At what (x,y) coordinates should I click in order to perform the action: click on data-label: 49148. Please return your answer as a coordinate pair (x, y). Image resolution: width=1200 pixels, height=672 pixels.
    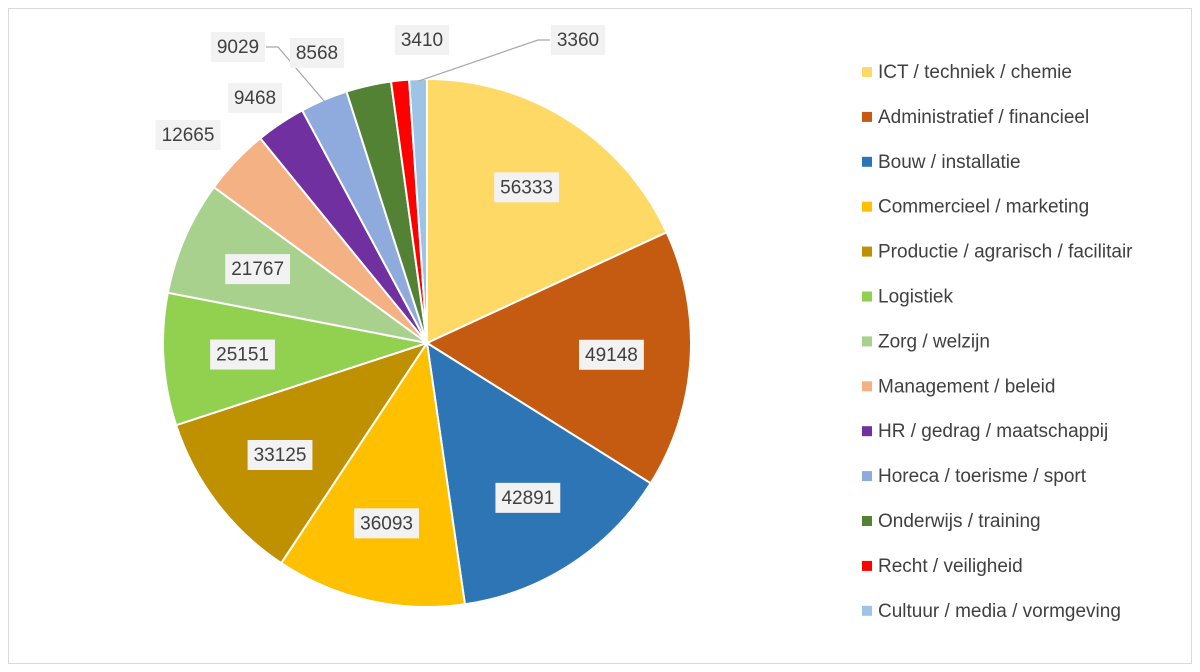
    Looking at the image, I should click on (611, 355).